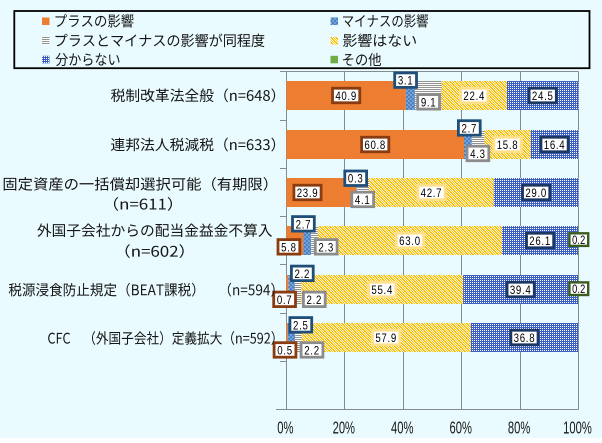 This screenshot has height=443, width=602. I want to click on svg-text: 0.3, so click(356, 179).